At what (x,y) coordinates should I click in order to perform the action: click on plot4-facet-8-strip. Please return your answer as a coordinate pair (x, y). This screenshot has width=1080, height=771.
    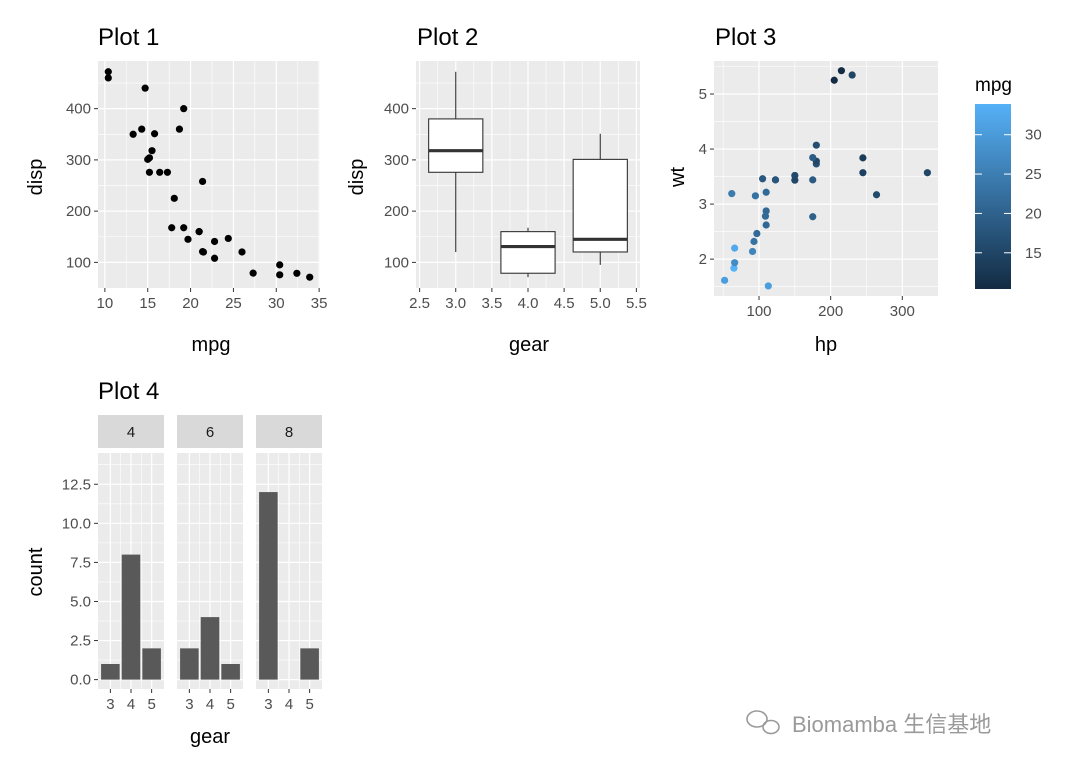
    Looking at the image, I should click on (289, 431).